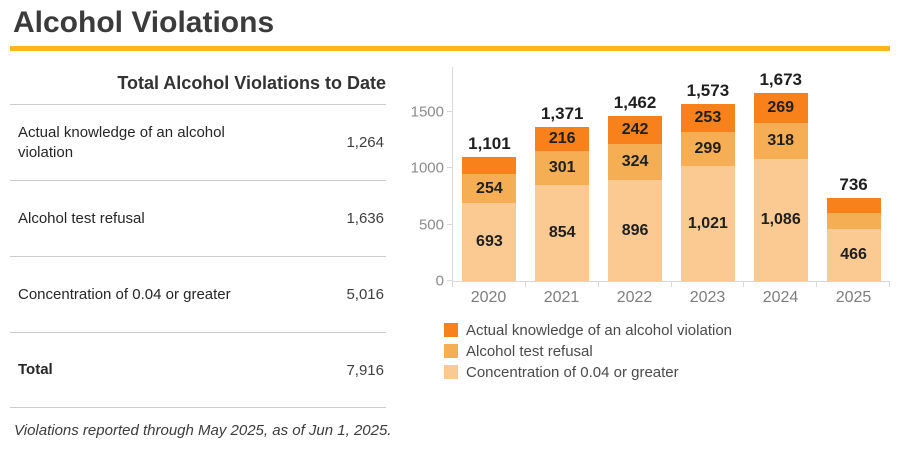  Describe the element at coordinates (365, 294) in the screenshot. I see `row-value: 5,016` at that location.